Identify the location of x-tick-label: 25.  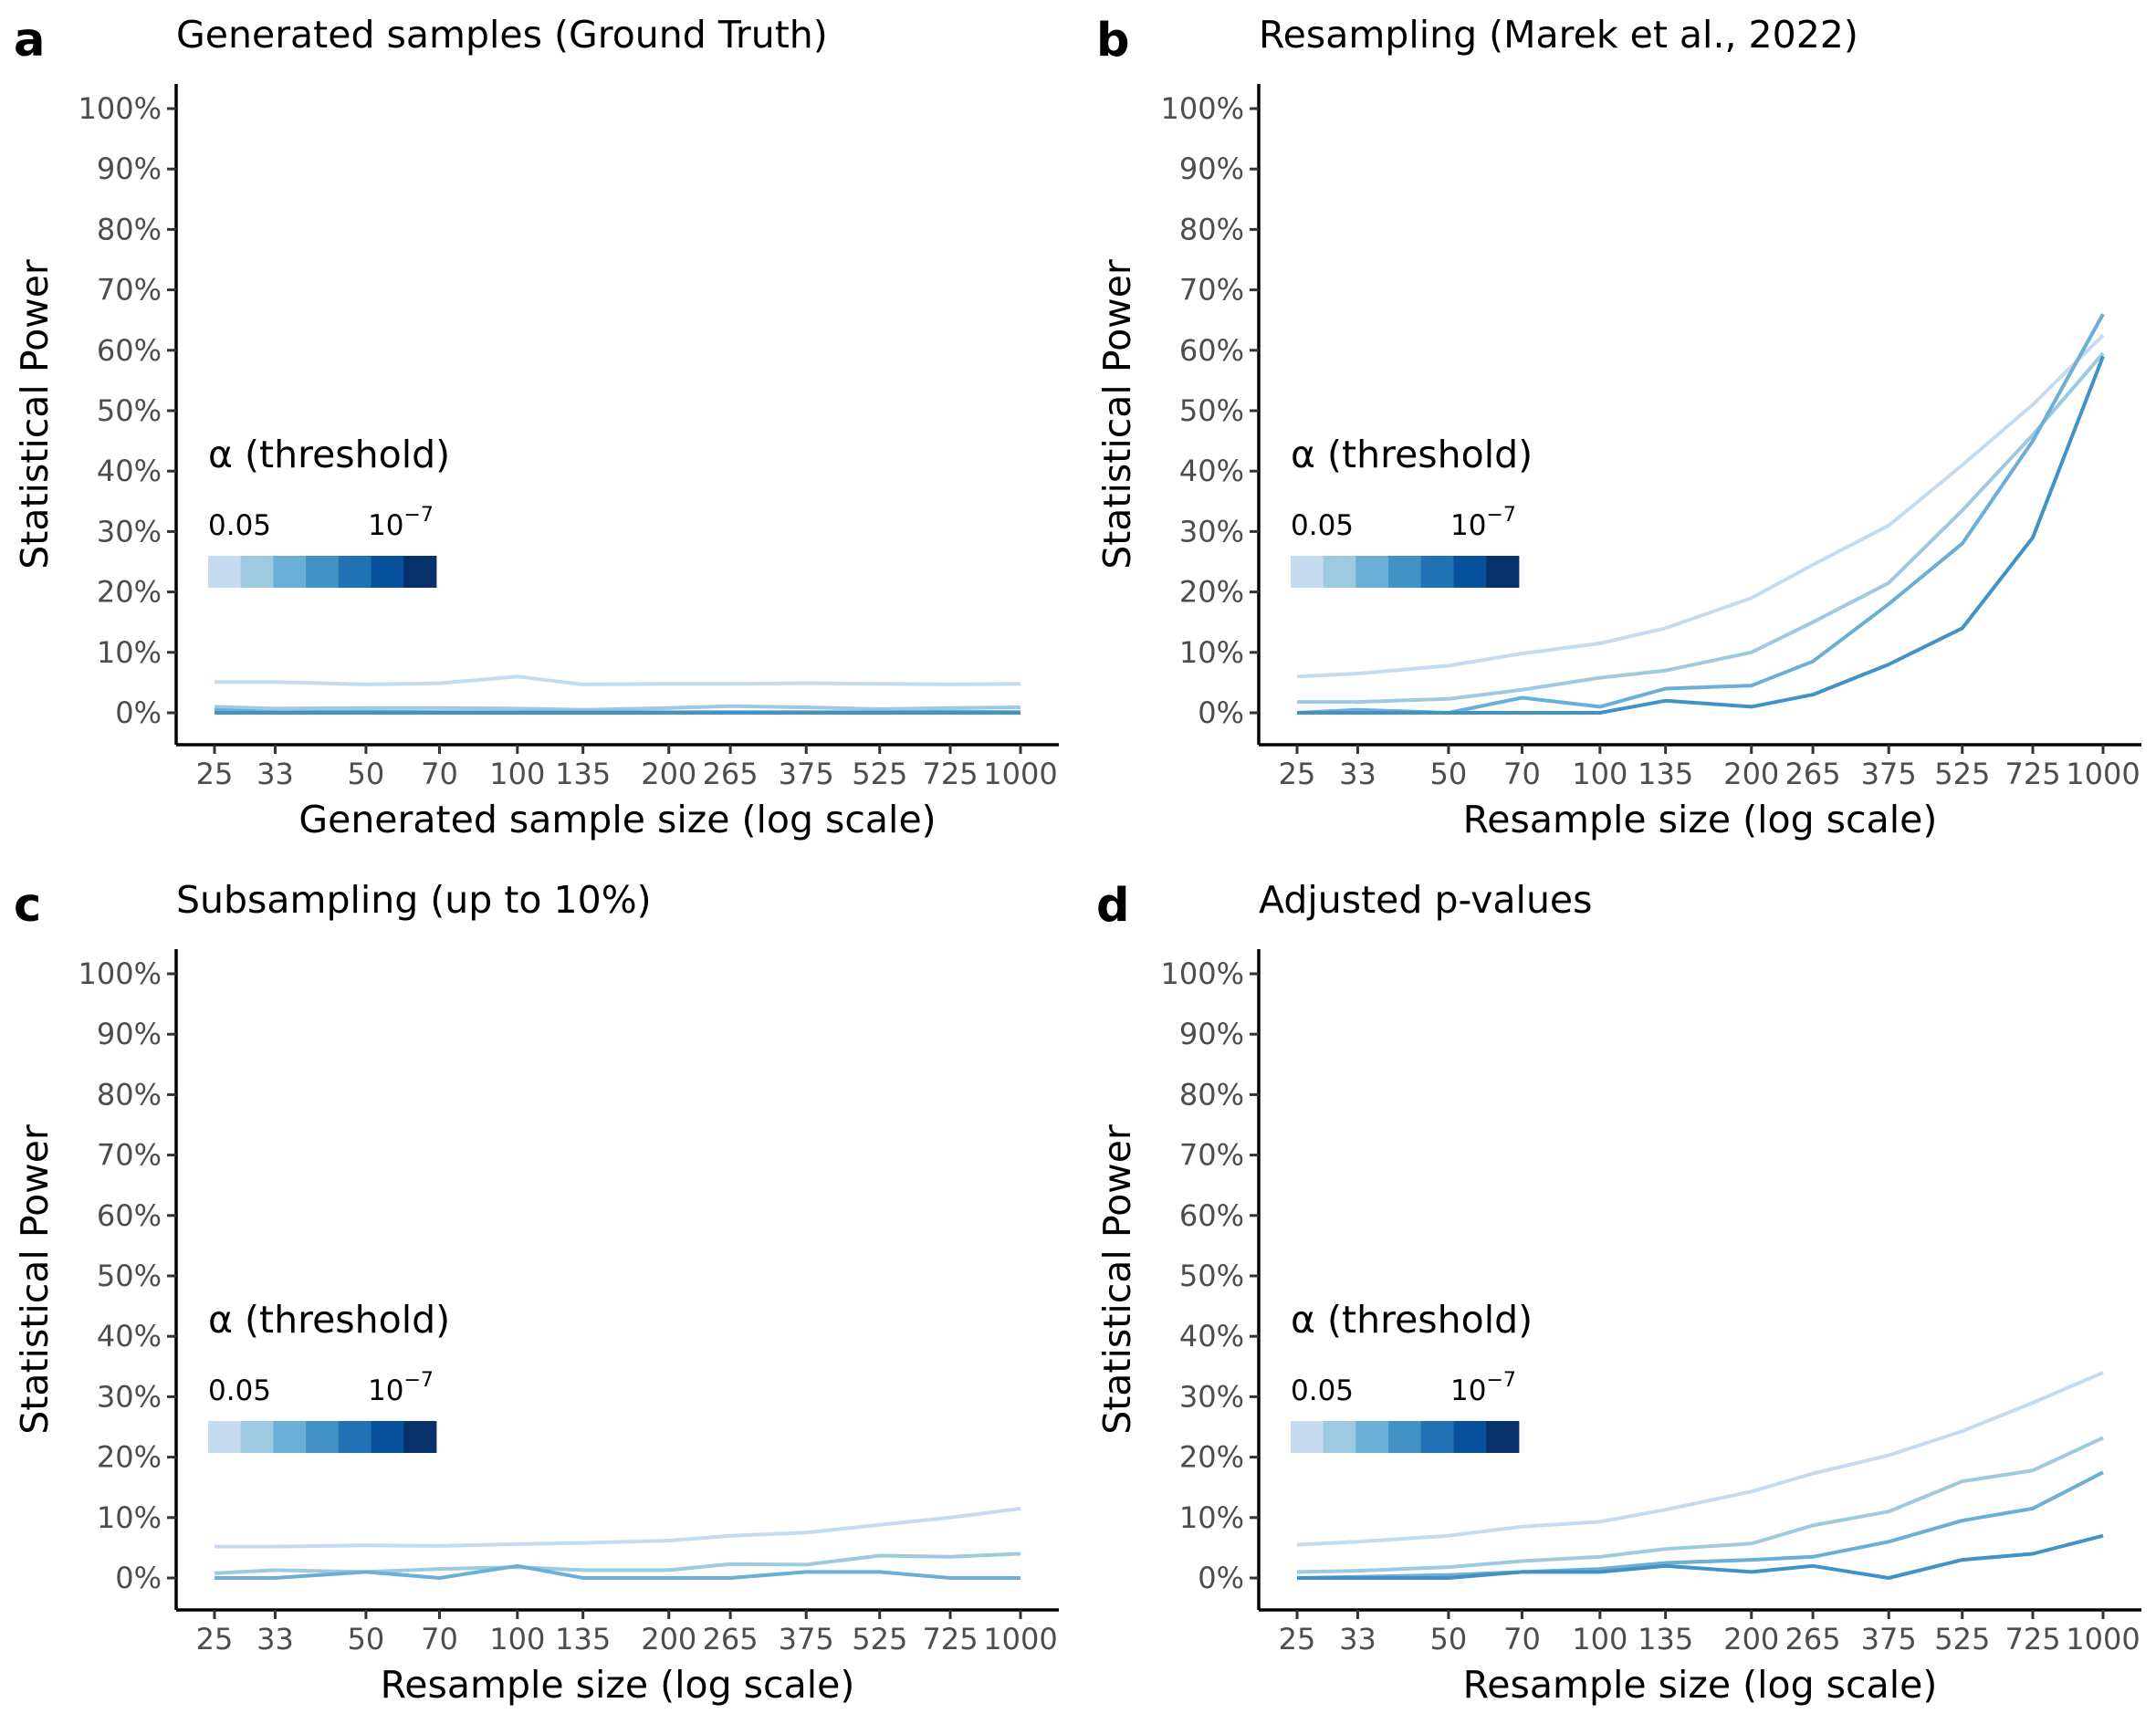
(1297, 1639).